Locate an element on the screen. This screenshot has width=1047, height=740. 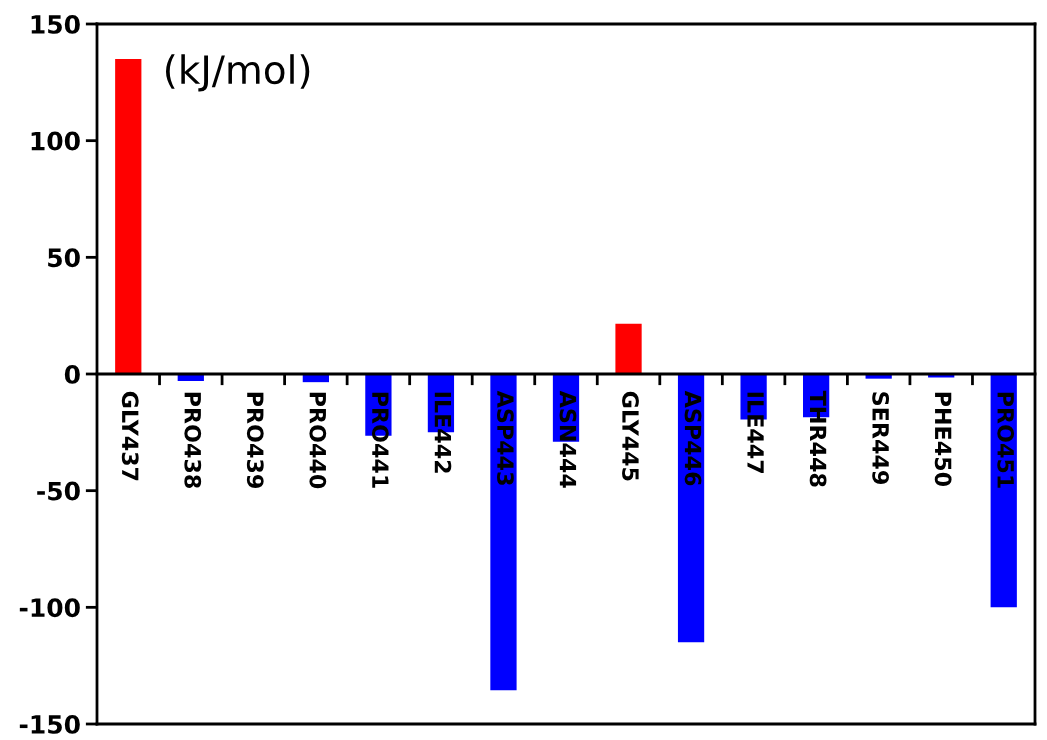
y-tick-label: 100 is located at coordinates (55, 141).